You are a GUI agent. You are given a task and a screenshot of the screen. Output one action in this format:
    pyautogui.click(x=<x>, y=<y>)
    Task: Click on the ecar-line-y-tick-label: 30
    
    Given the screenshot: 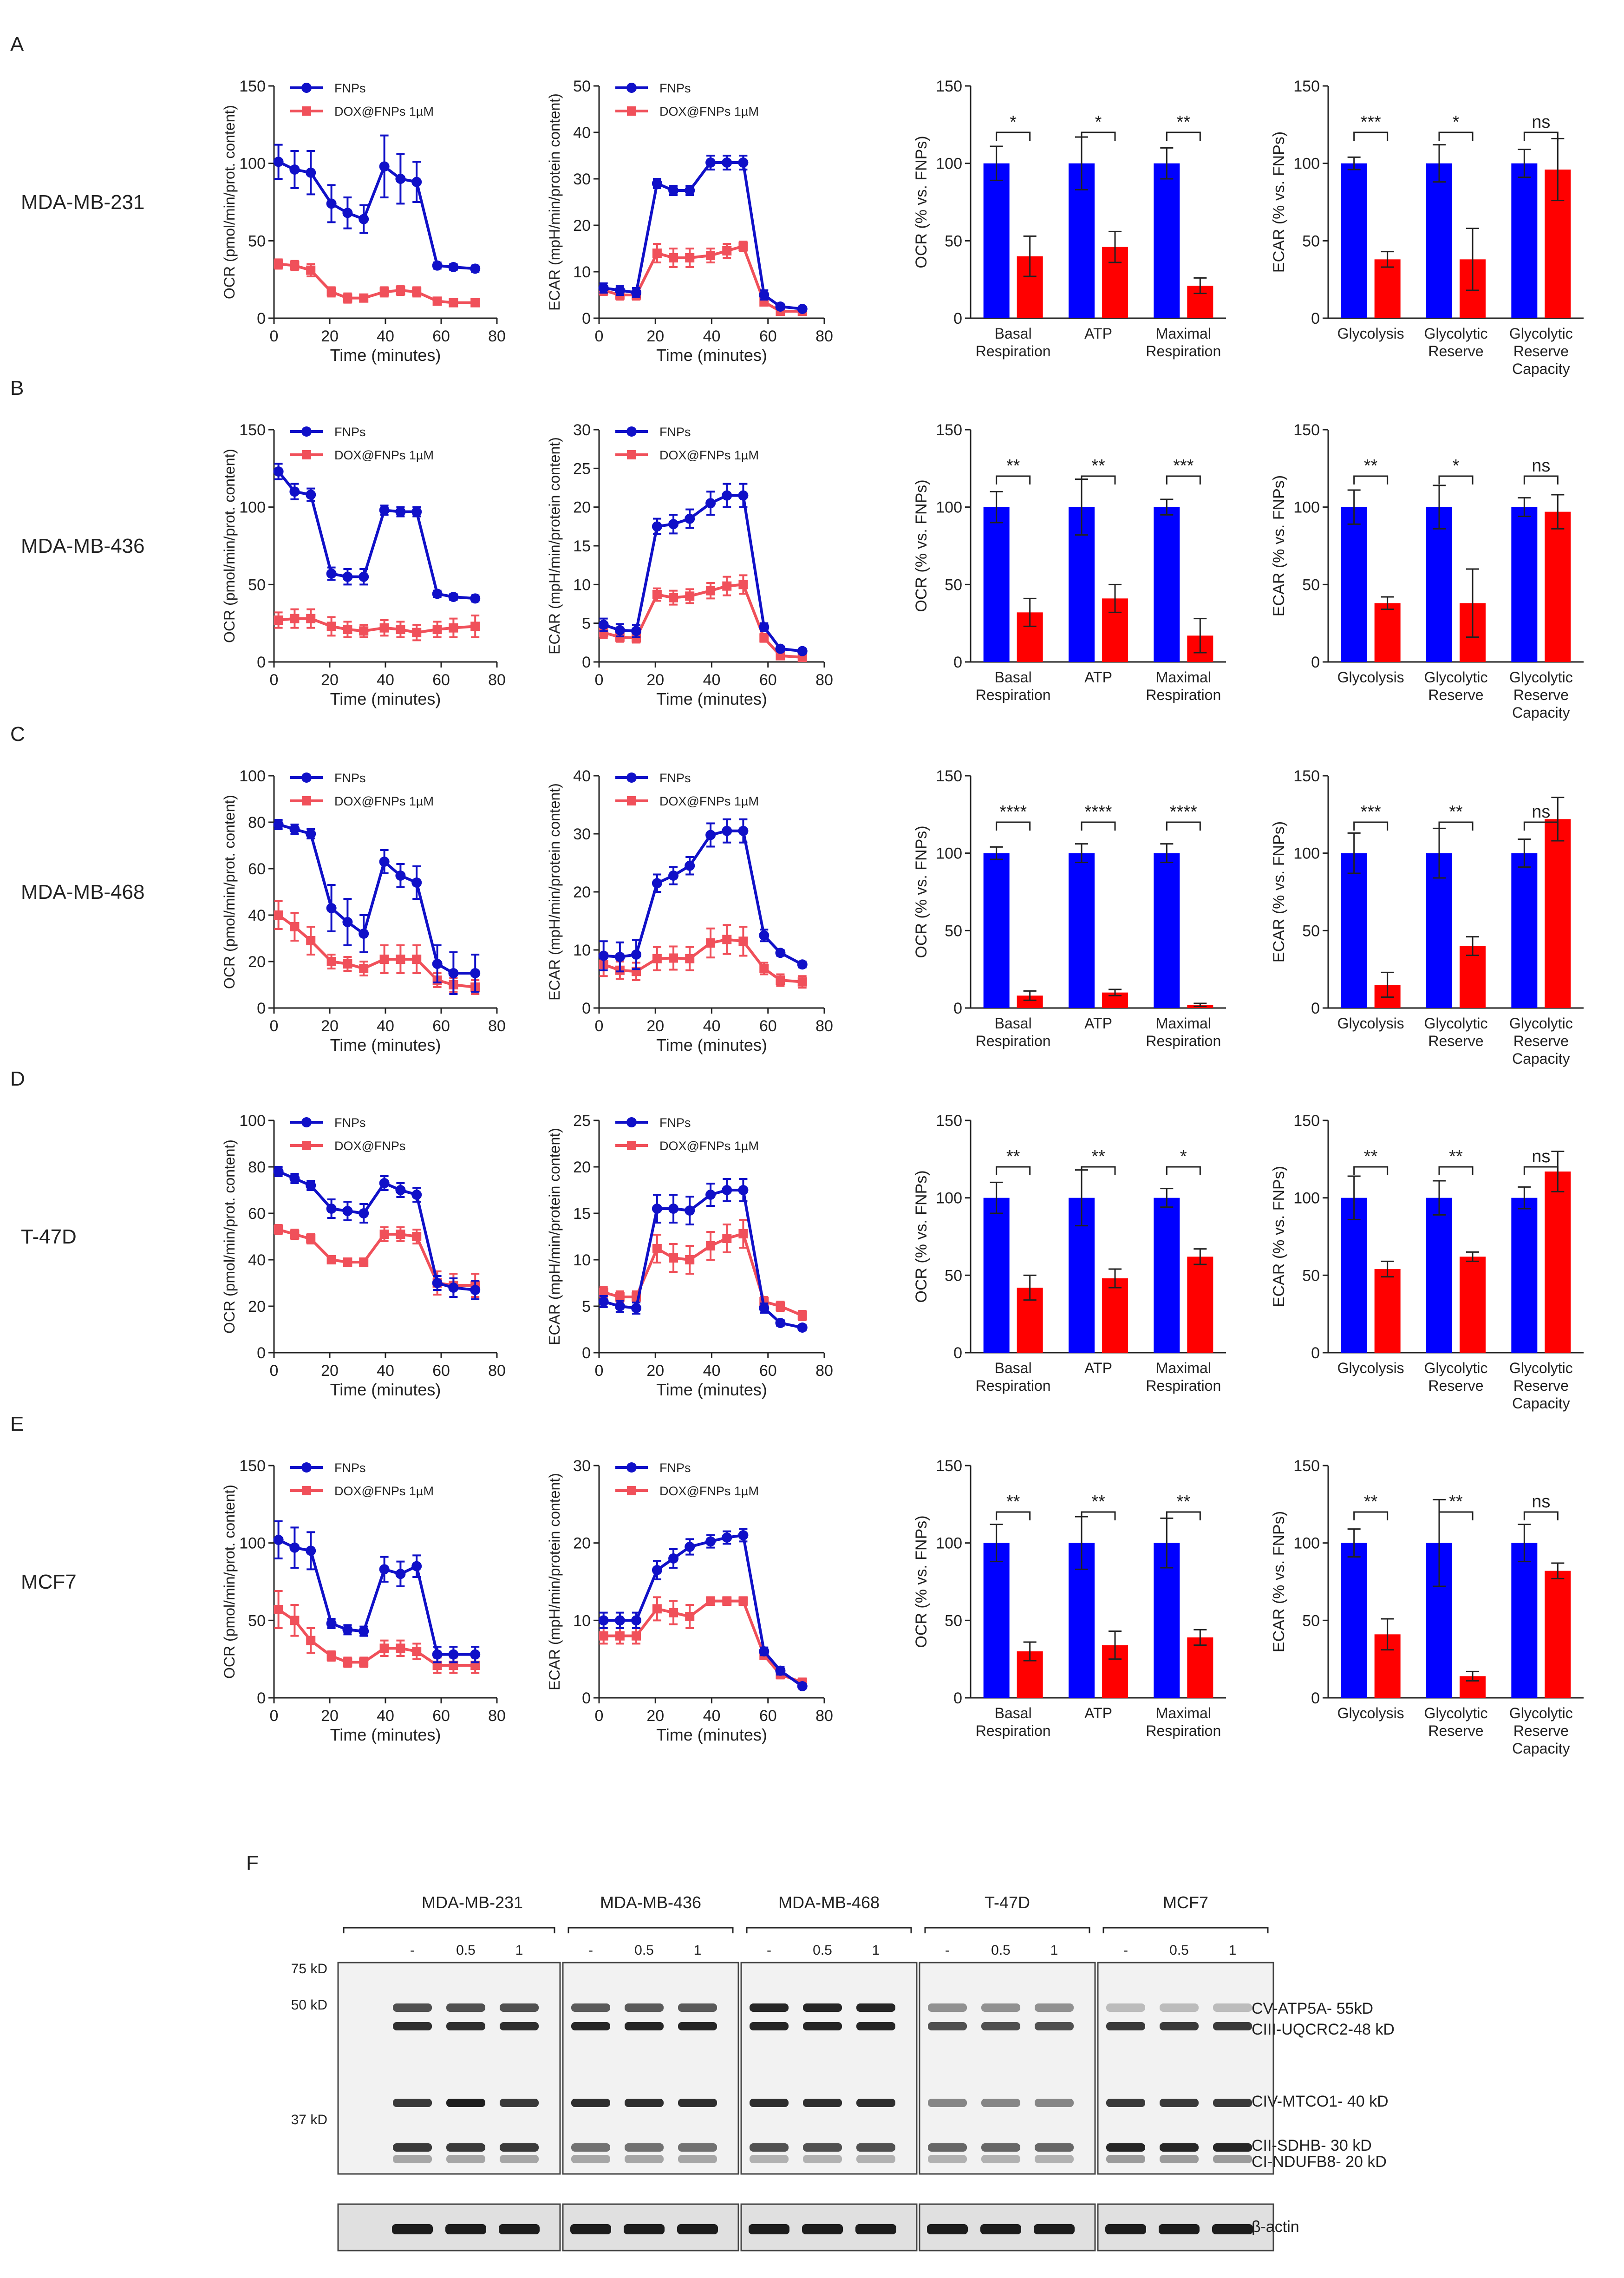 What is the action you would take?
    pyautogui.click(x=582, y=430)
    